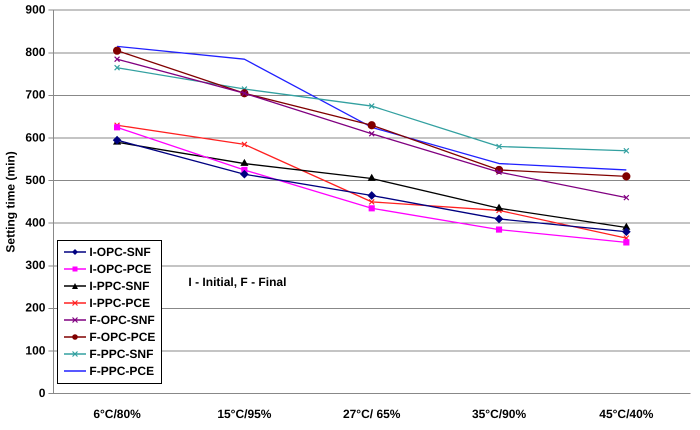 The height and width of the screenshot is (430, 700). I want to click on y-tick-label: 900, so click(35, 9).